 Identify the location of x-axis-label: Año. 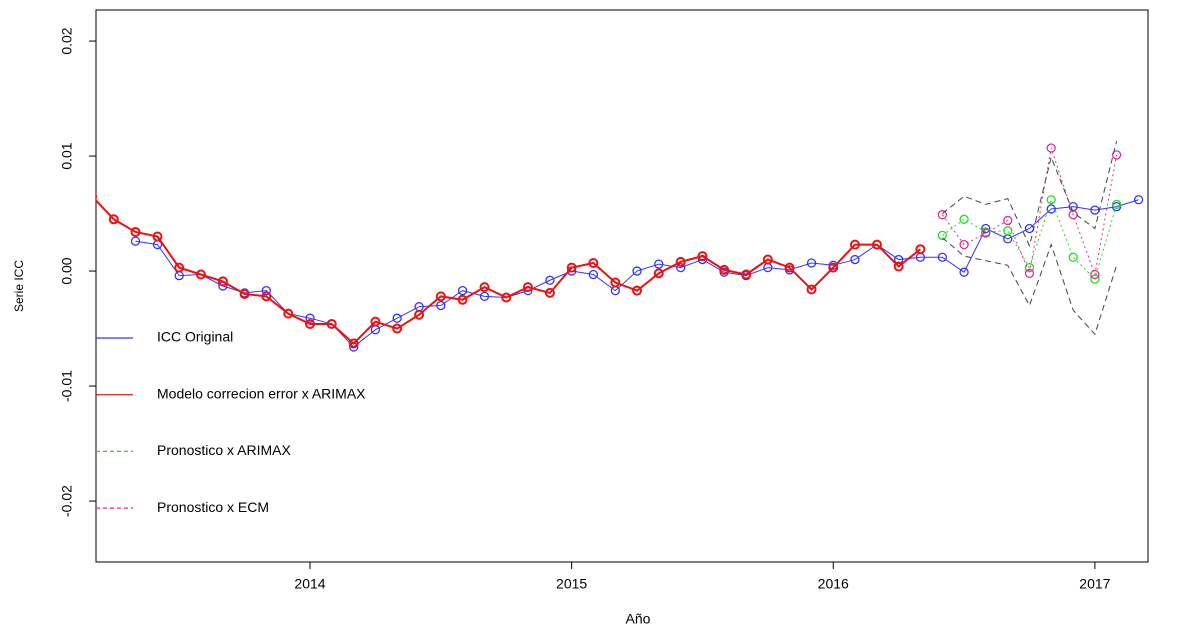
(638, 619).